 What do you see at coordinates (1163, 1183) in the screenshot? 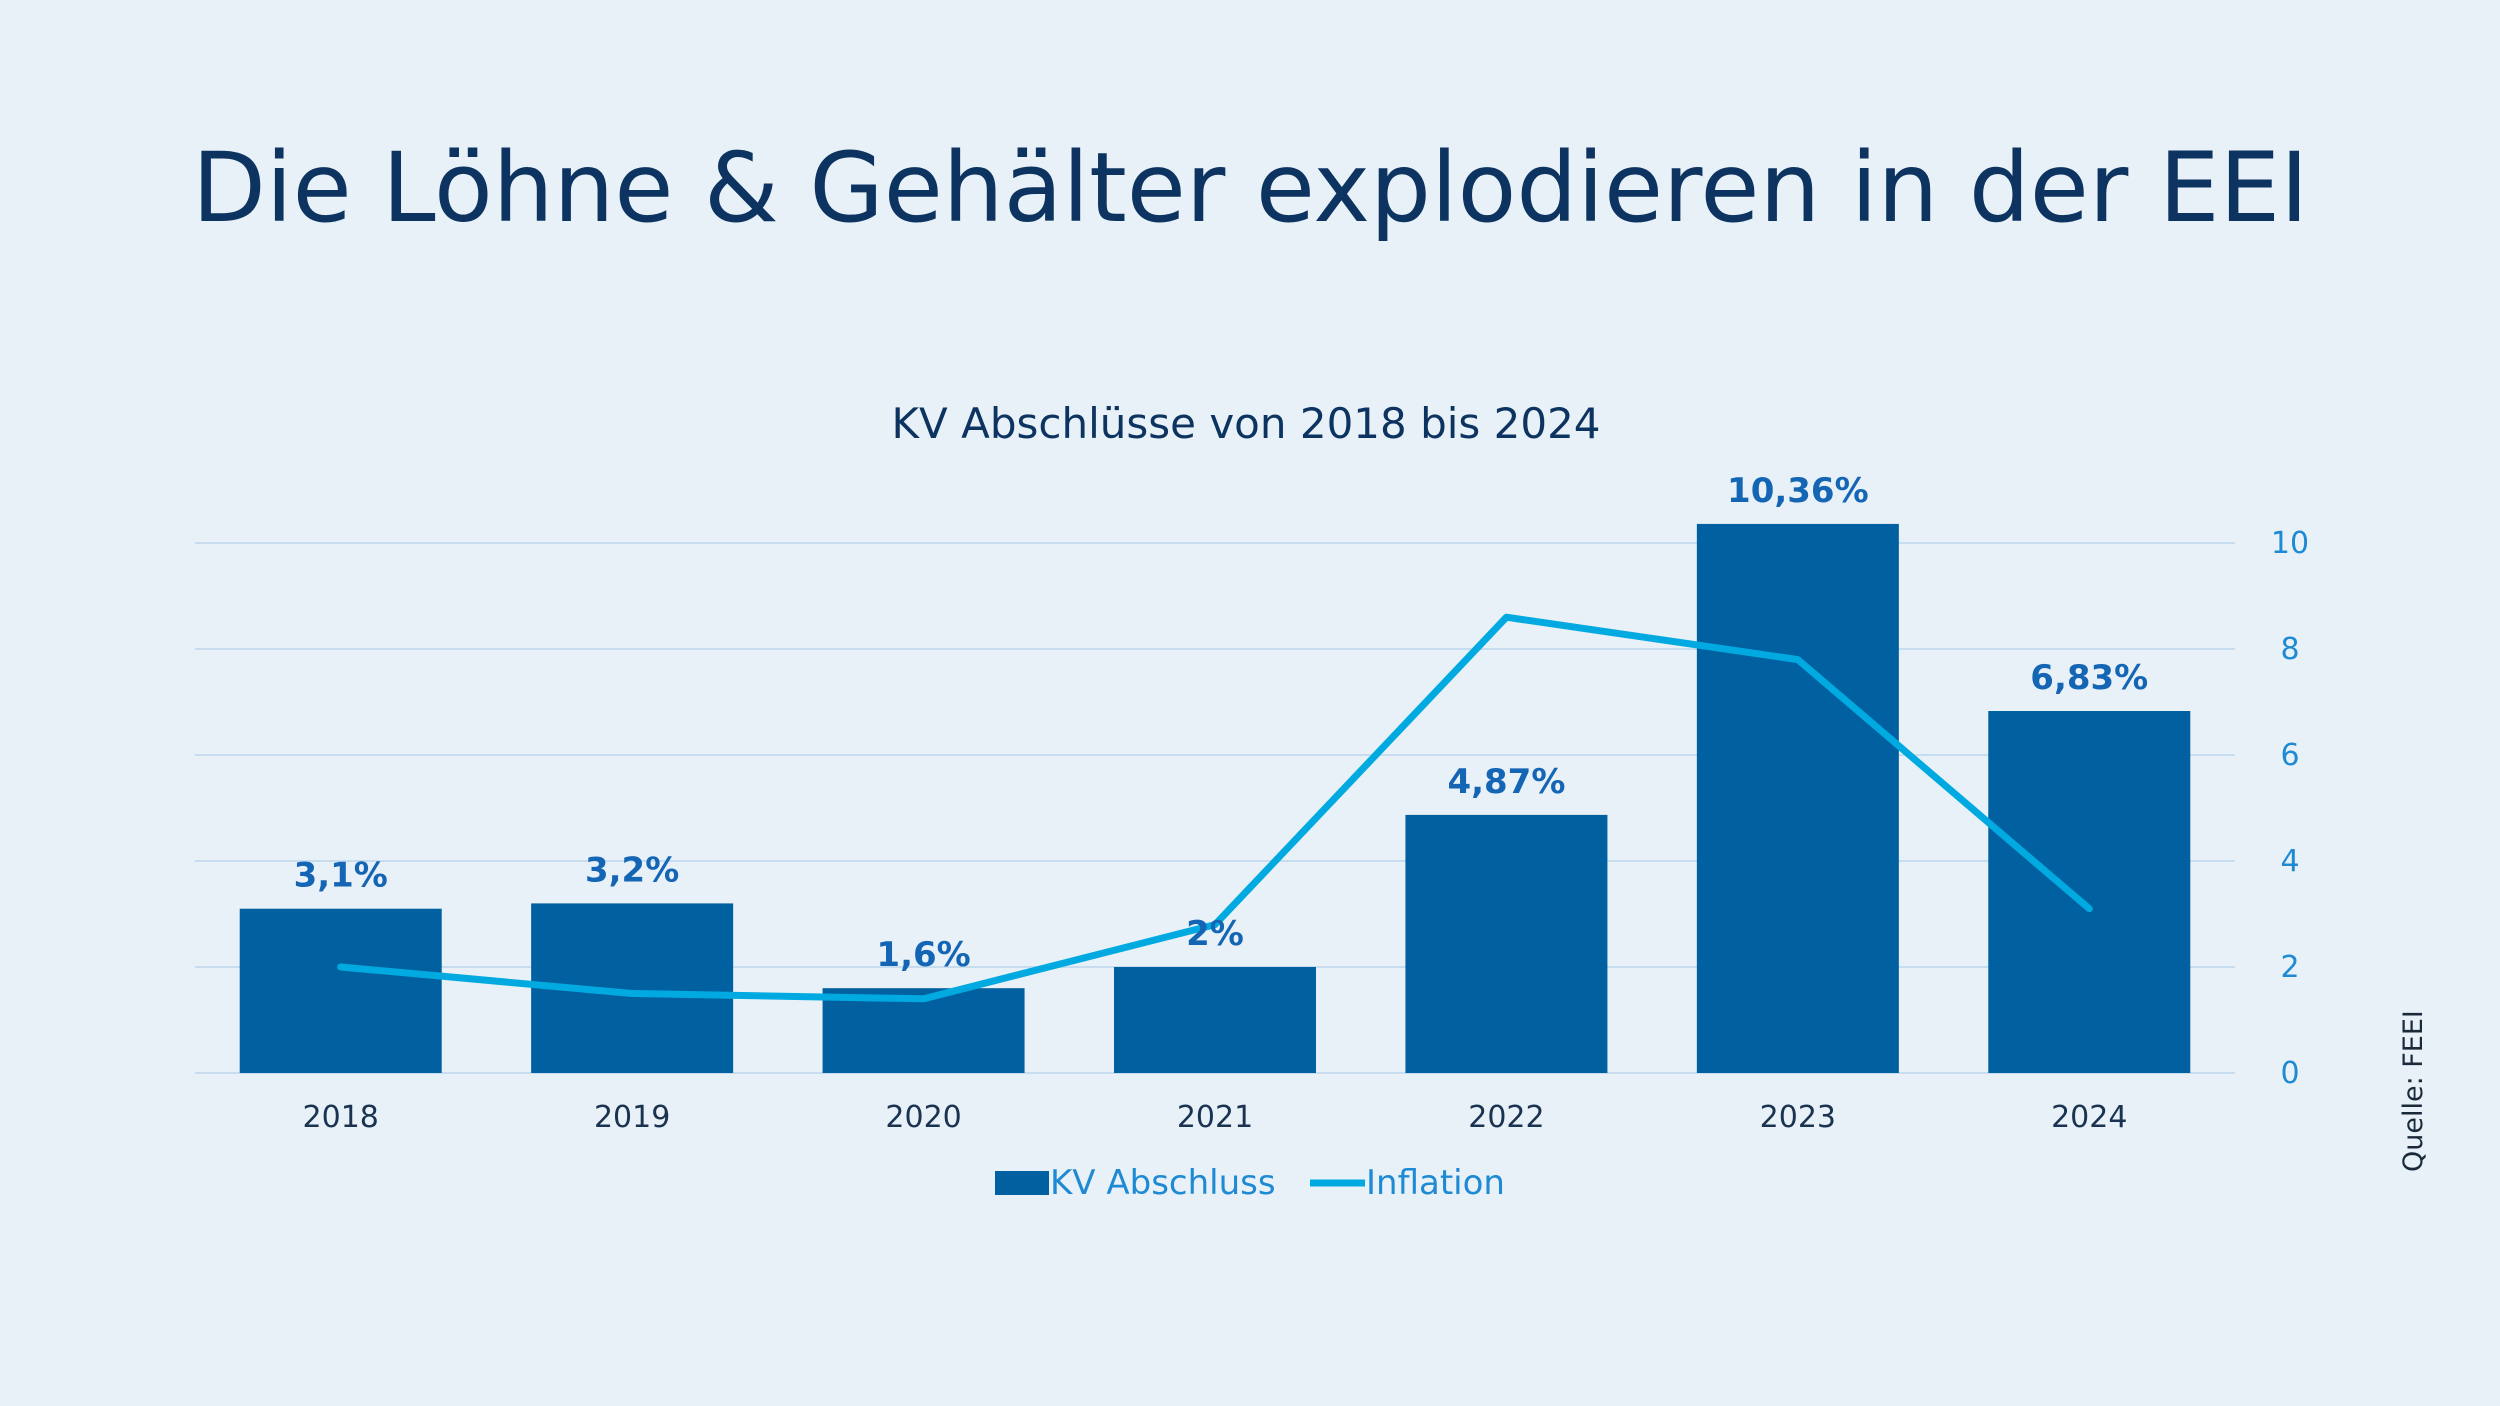
I see `legend-label-bar: KV Abschluss` at bounding box center [1163, 1183].